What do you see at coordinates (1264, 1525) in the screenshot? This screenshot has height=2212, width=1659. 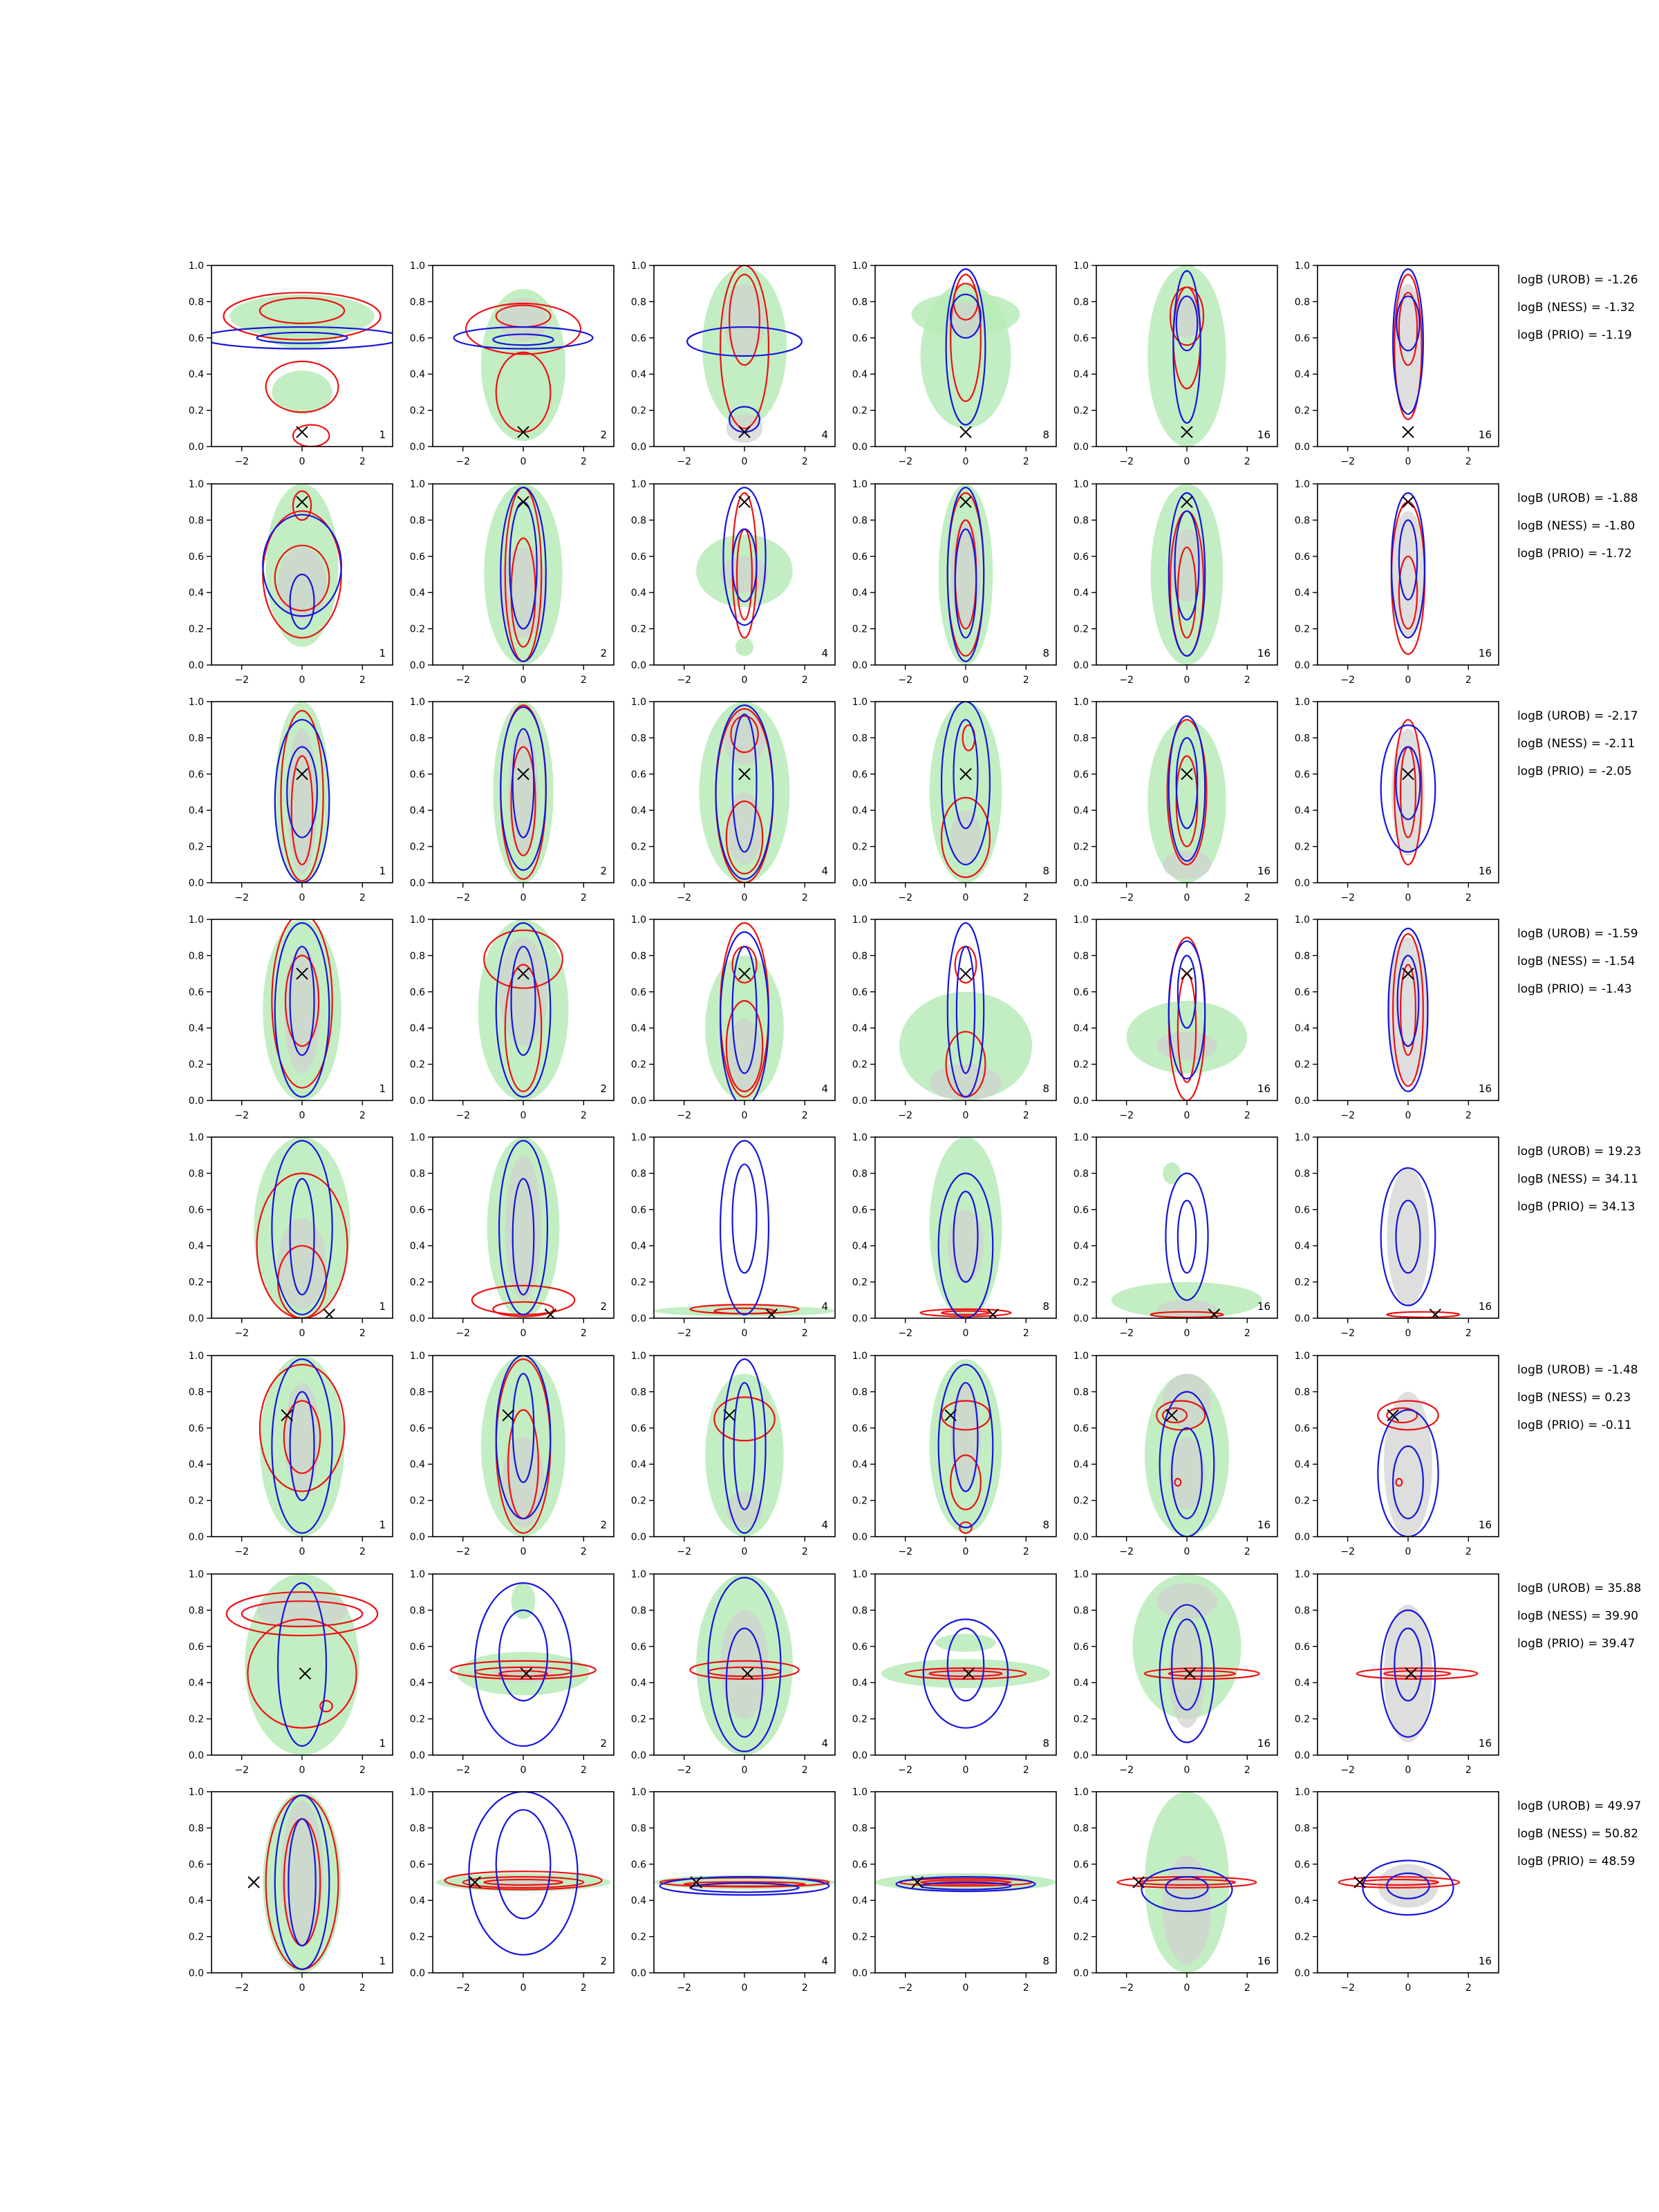 I see `panel-label: 16` at bounding box center [1264, 1525].